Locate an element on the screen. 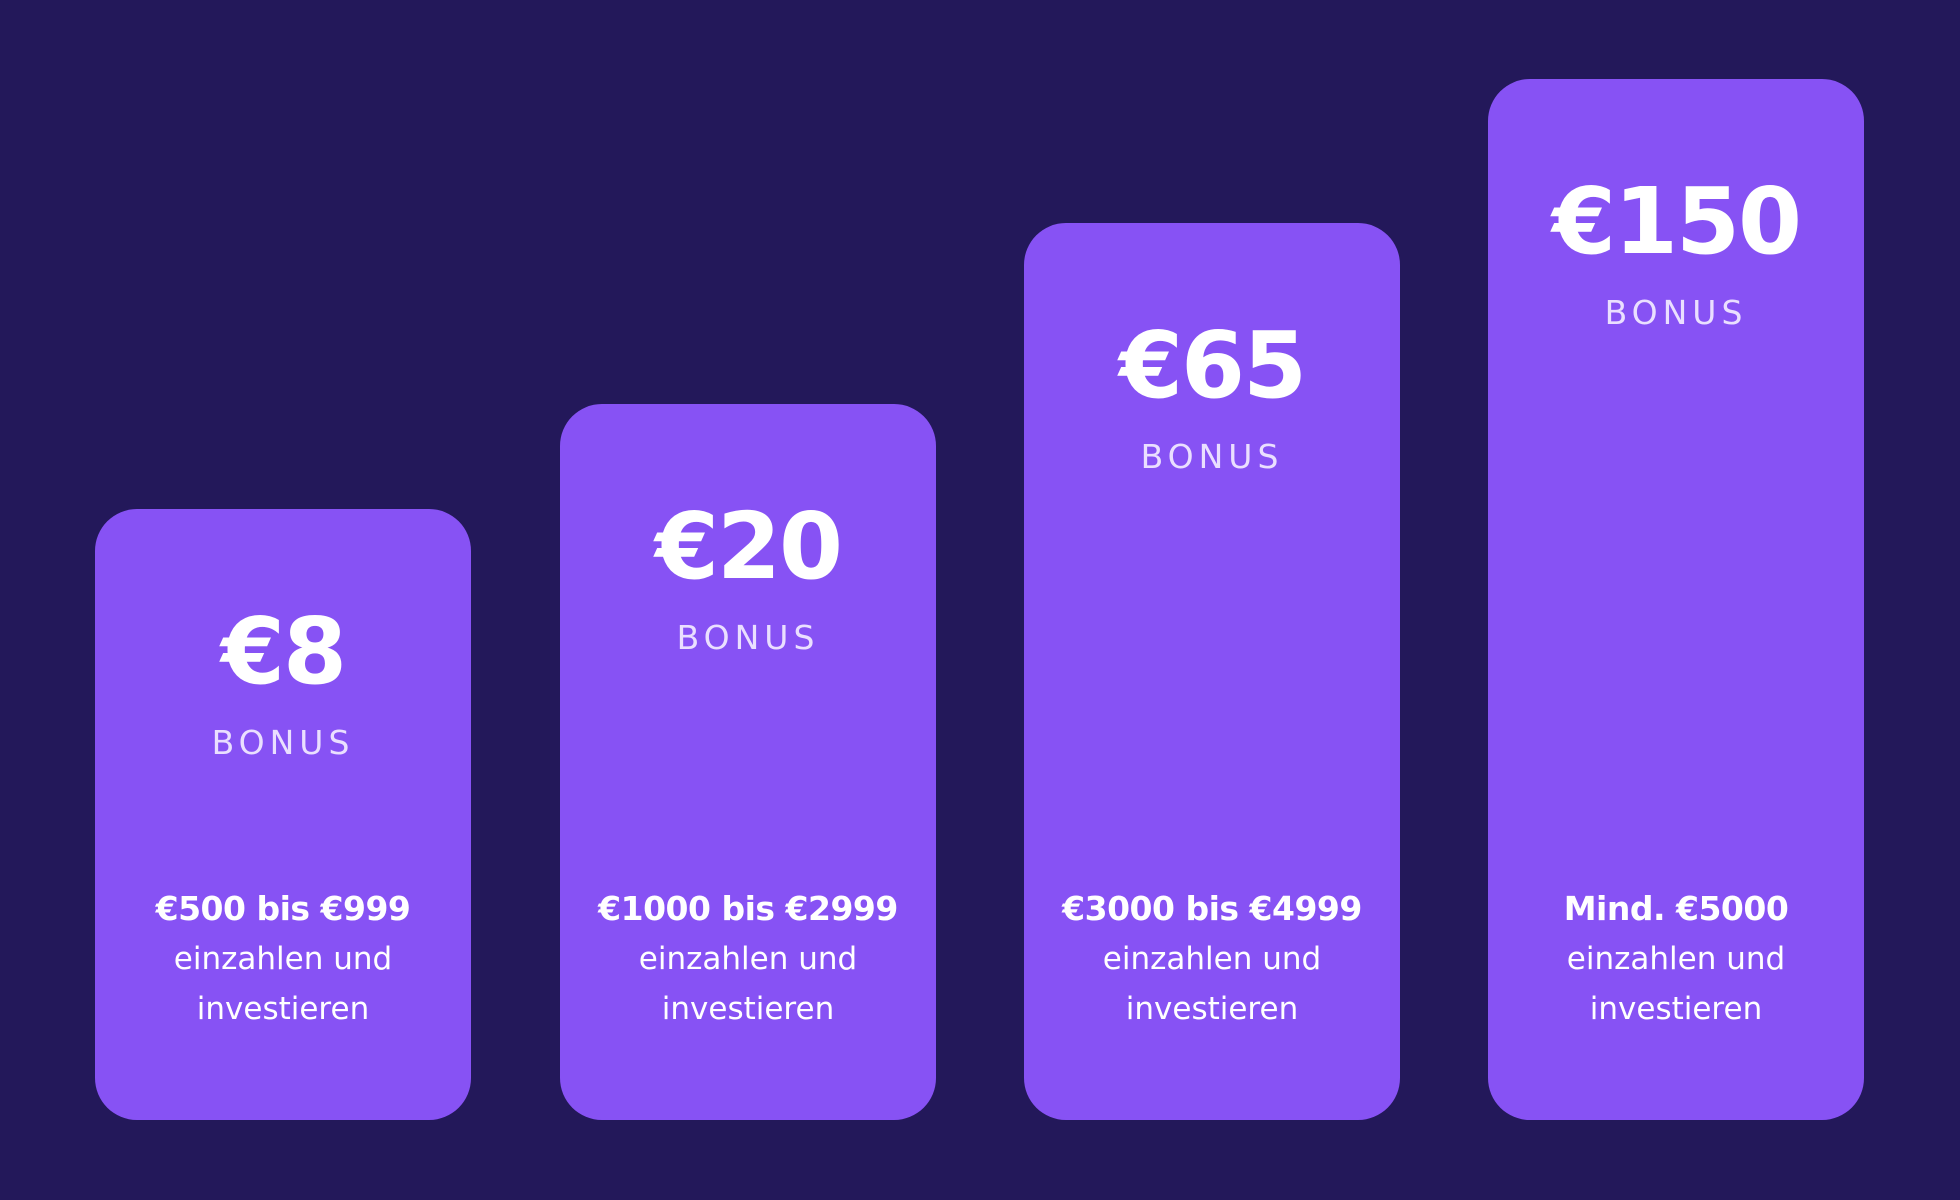  deposit-description: Mind. €5000 einzahlen und investieren is located at coordinates (1676, 959).